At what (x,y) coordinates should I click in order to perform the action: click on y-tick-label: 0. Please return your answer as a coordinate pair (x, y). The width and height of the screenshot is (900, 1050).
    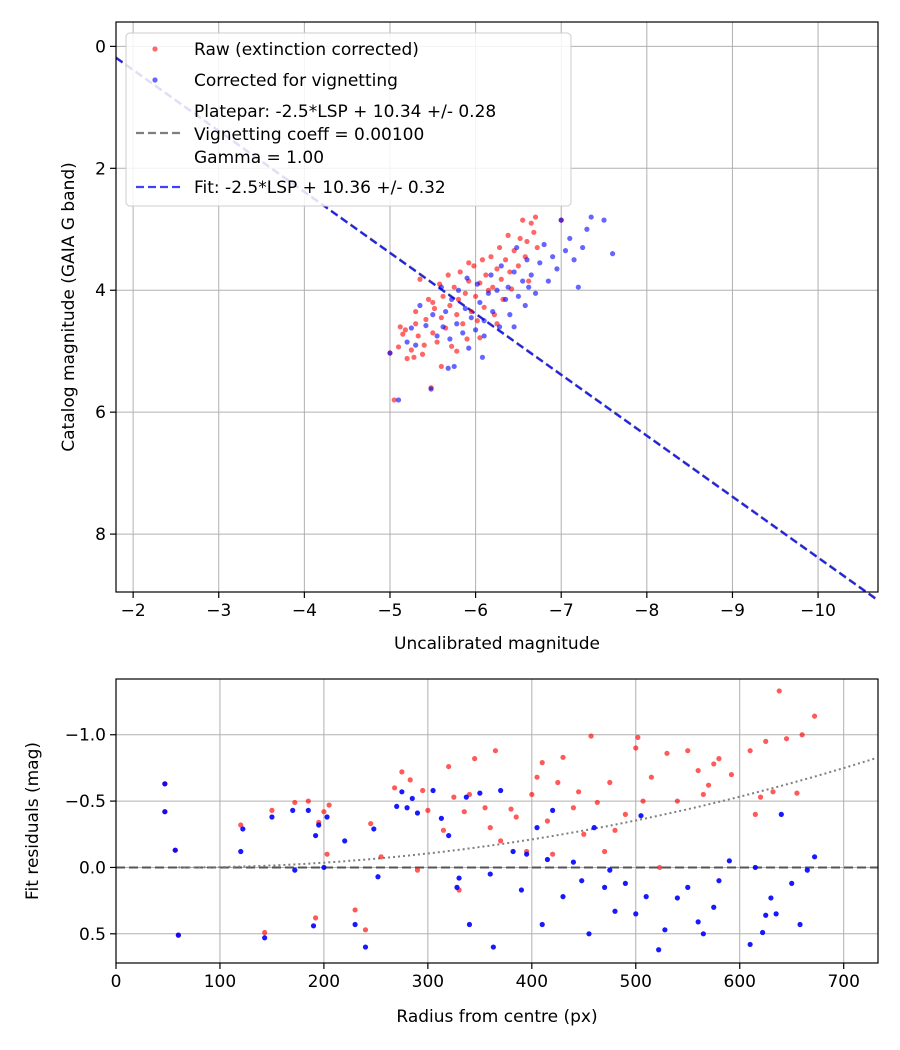
    Looking at the image, I should click on (100, 47).